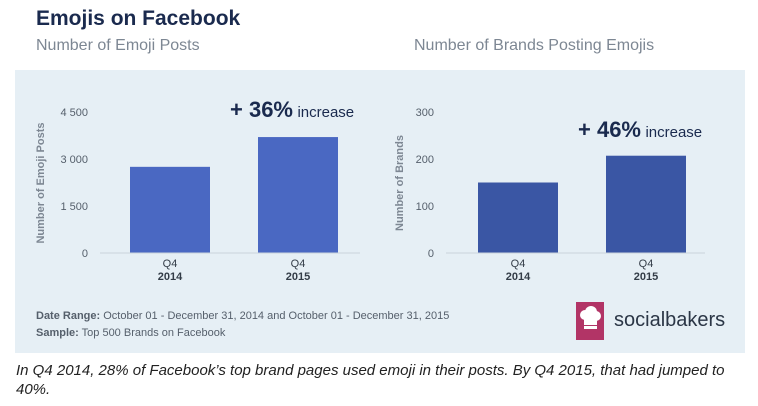 This screenshot has width=758, height=406. What do you see at coordinates (400, 183) in the screenshot?
I see `right-y-axis-label: Number of Brands` at bounding box center [400, 183].